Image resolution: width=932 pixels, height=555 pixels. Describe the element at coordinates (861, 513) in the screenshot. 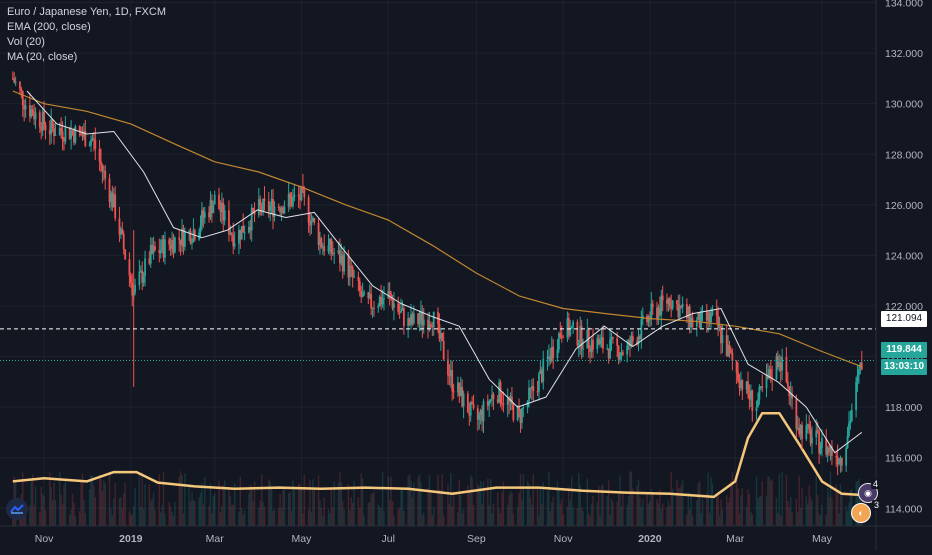

I see `earnings-event-icon: ◐` at that location.